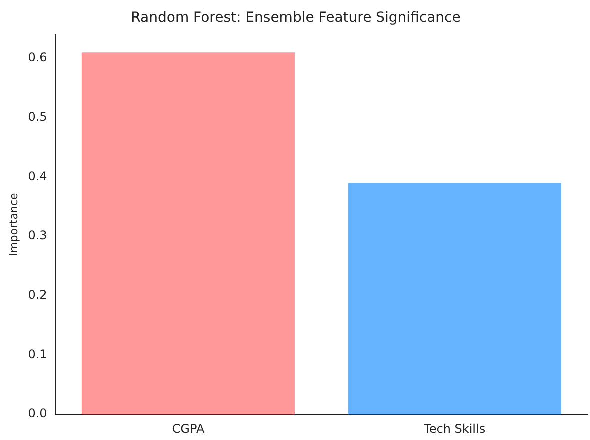  Describe the element at coordinates (38, 235) in the screenshot. I see `y-tick-label: 0.3` at that location.